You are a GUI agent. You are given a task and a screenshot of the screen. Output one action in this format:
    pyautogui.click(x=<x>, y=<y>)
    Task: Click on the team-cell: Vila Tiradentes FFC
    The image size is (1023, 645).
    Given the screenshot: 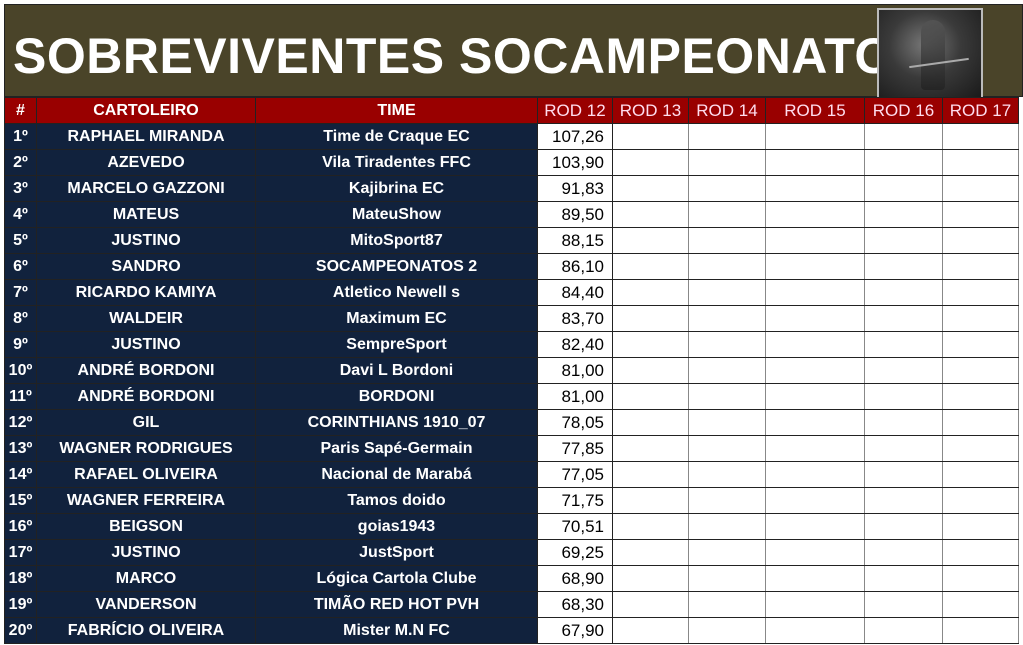 What is the action you would take?
    pyautogui.click(x=396, y=162)
    